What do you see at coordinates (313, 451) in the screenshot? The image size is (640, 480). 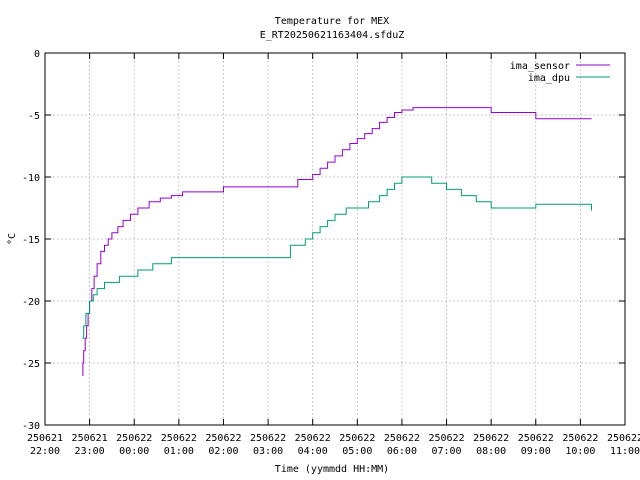 I see `x-tick-label-time: 04:00` at bounding box center [313, 451].